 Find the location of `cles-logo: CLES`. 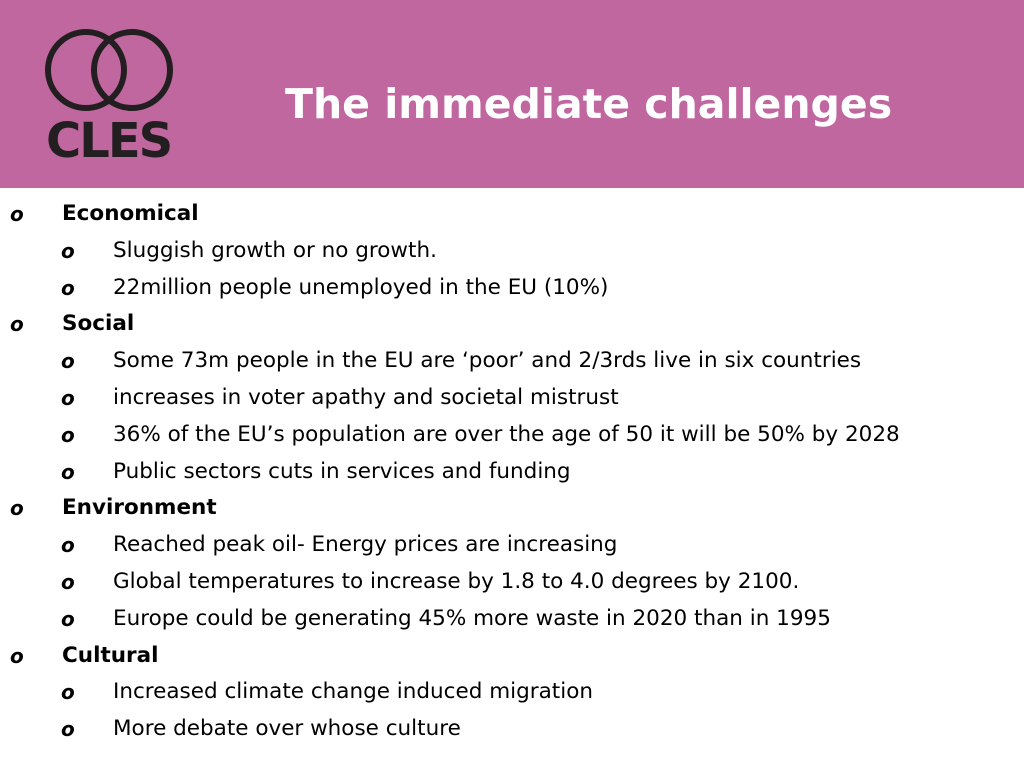

cles-logo: CLES is located at coordinates (112, 97).